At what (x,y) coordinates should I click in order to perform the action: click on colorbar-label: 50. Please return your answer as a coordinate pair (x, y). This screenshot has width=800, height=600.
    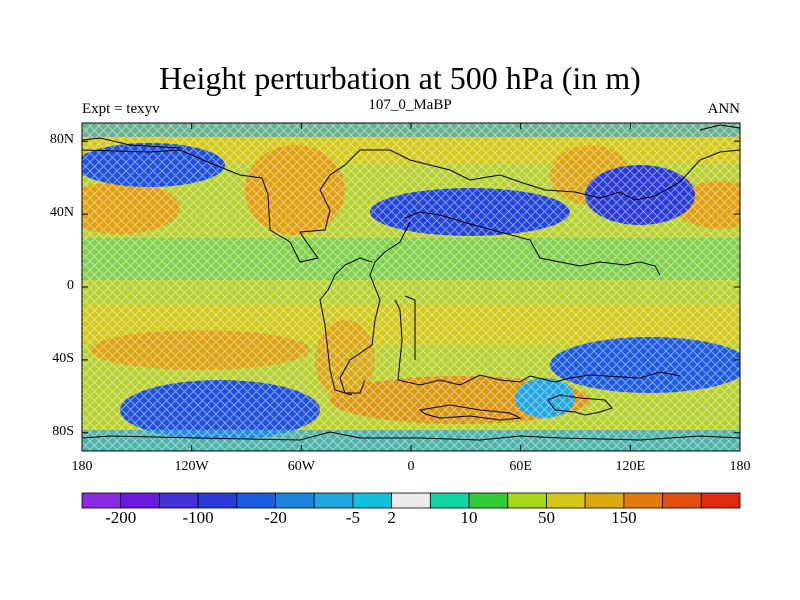
    Looking at the image, I should click on (546, 517).